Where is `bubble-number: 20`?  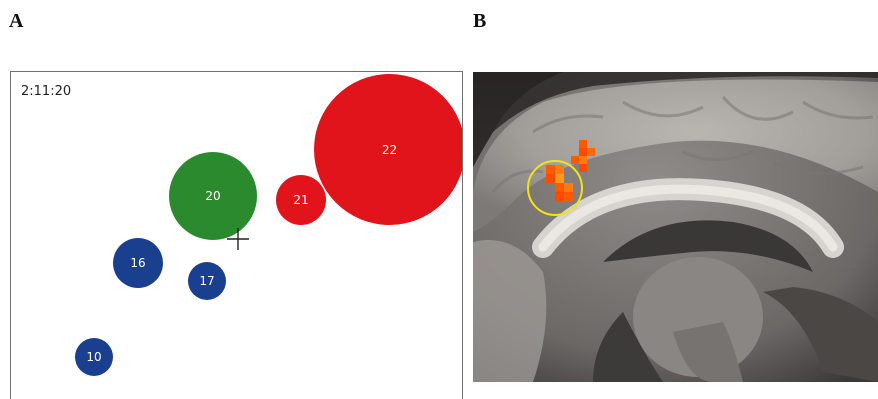 bubble-number: 20 is located at coordinates (213, 196).